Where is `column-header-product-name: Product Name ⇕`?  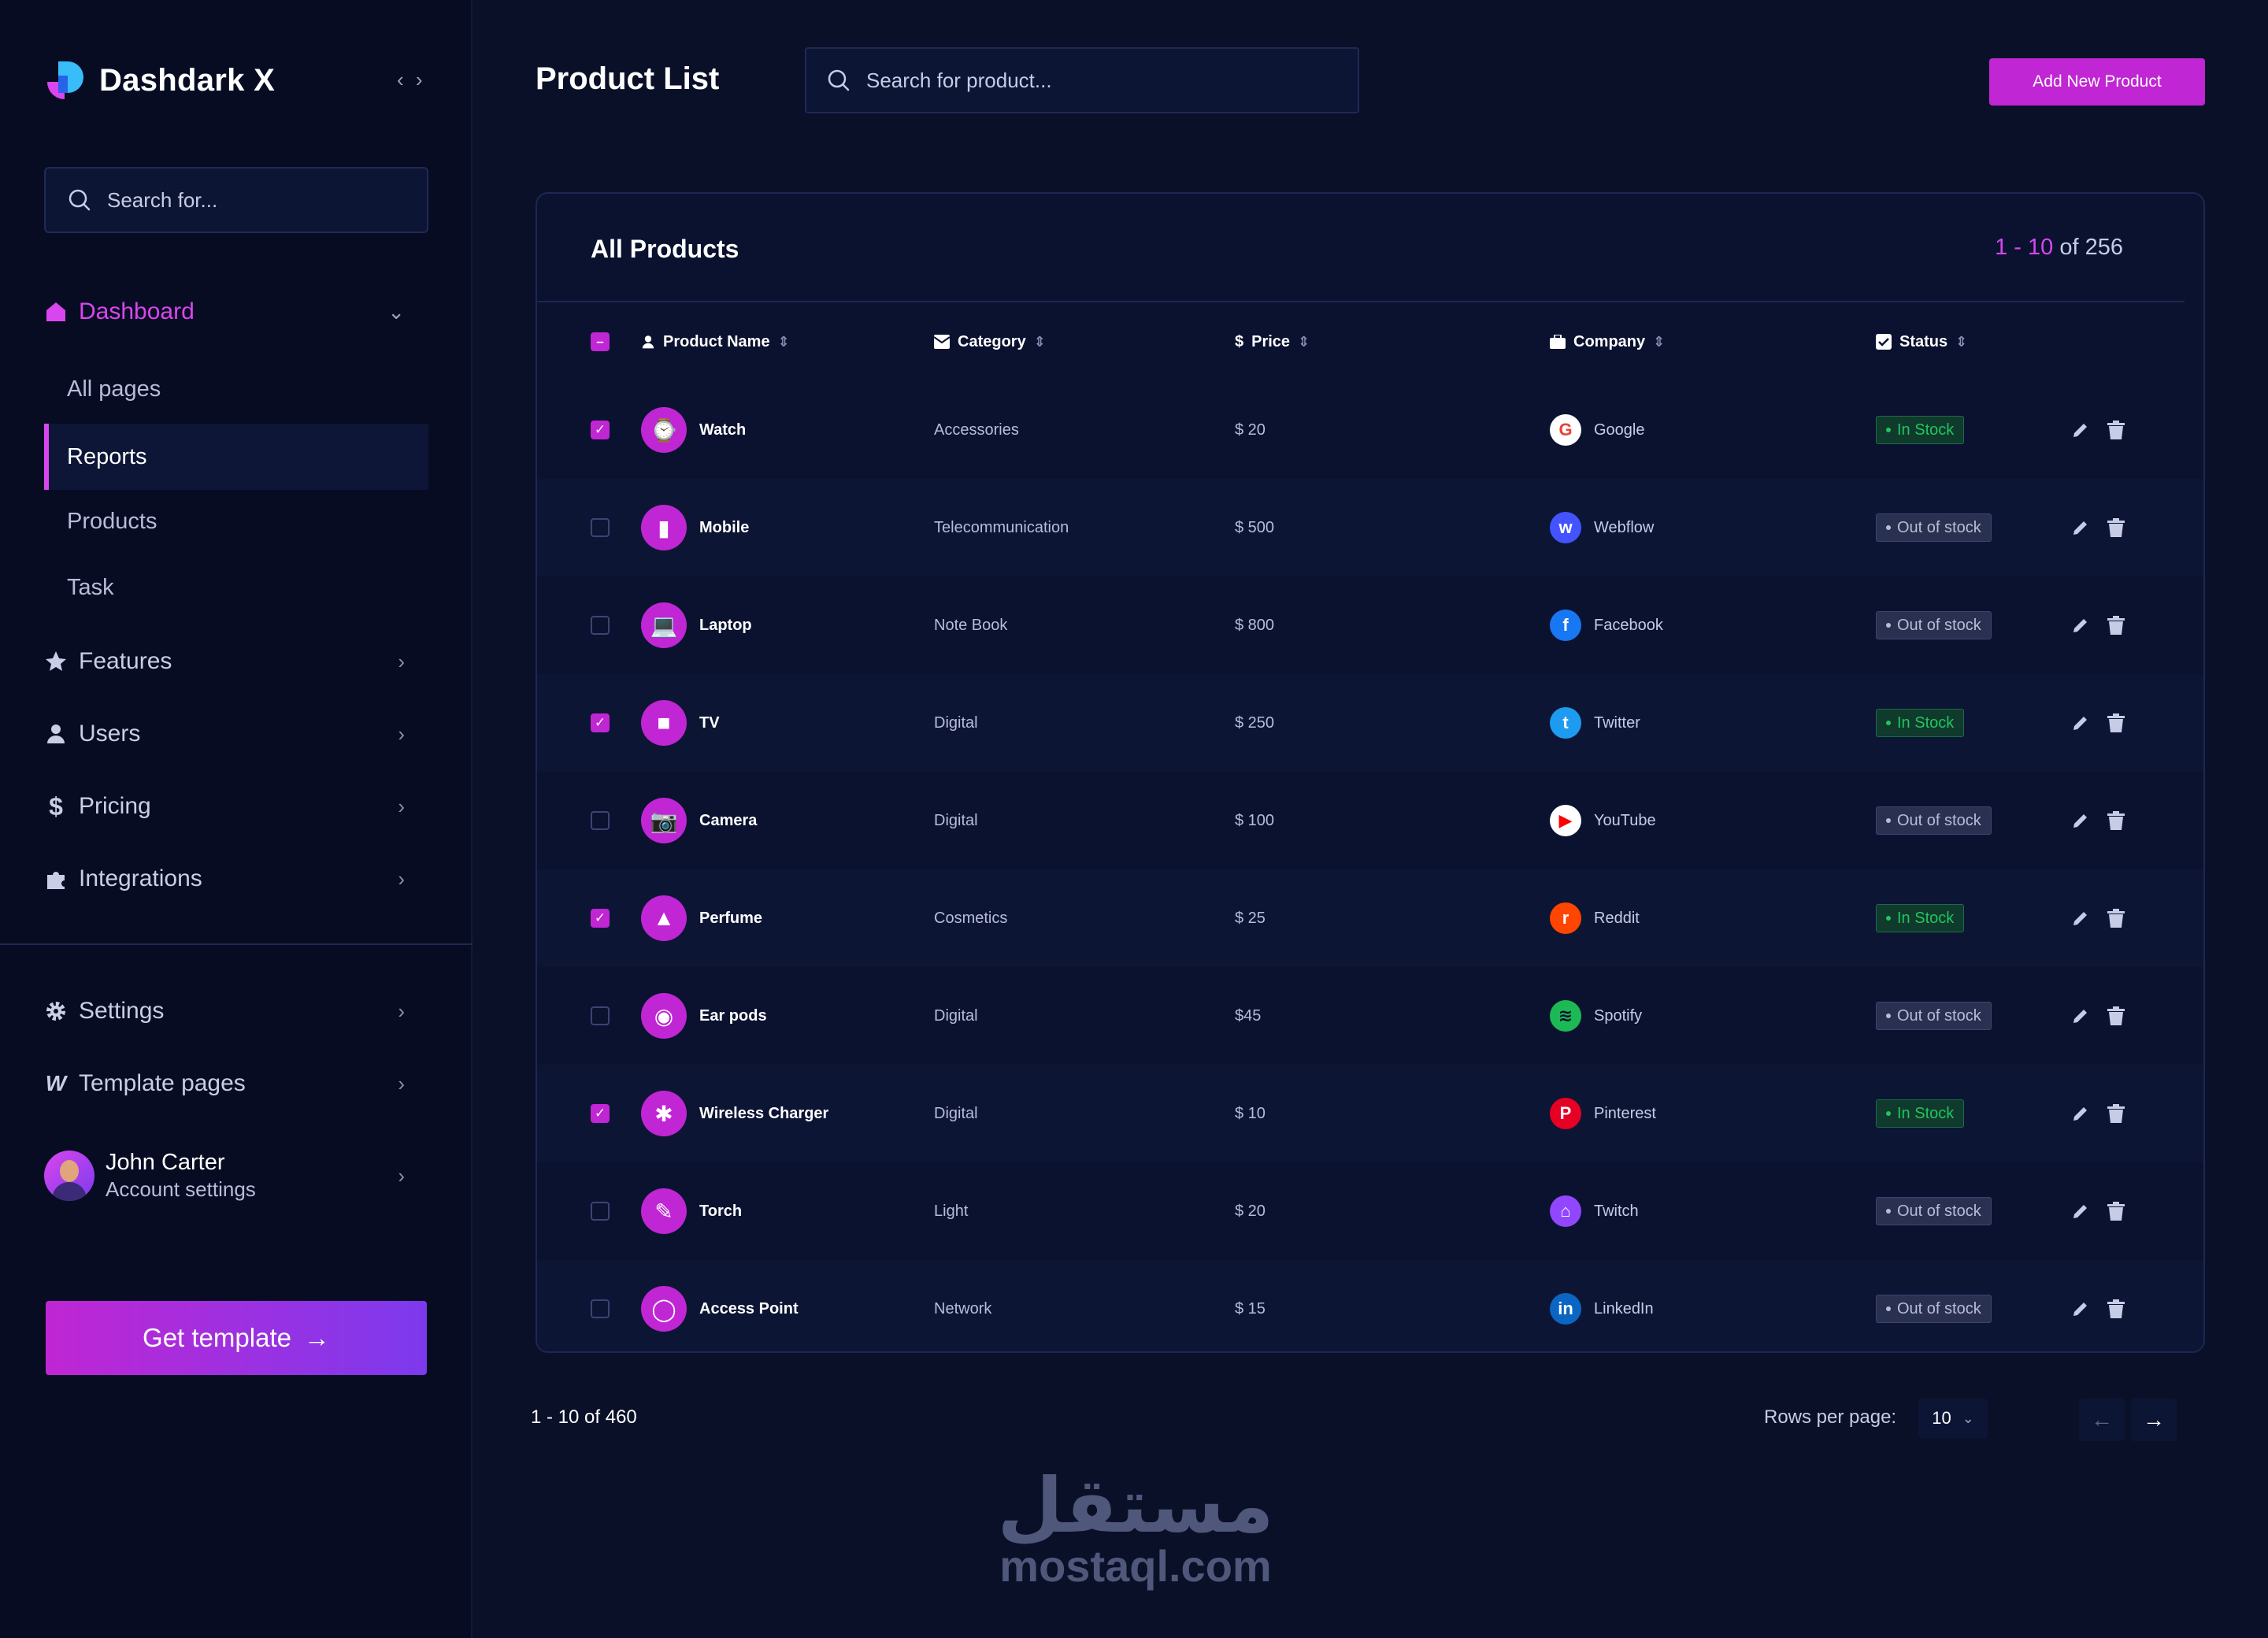 column-header-product-name: Product Name ⇕ is located at coordinates (715, 341).